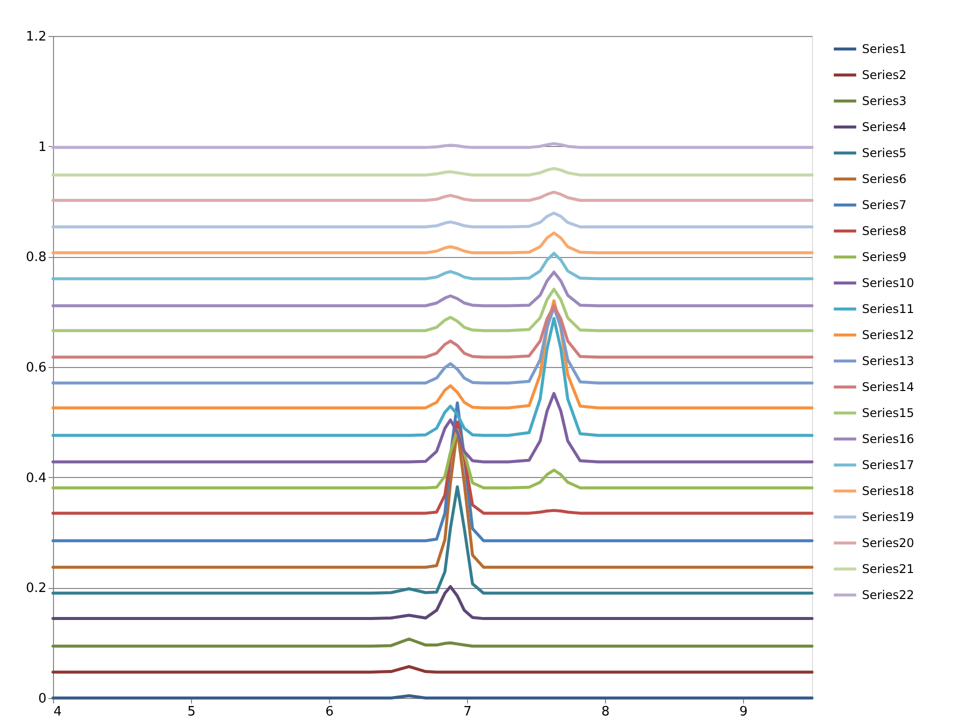 Image resolution: width=971 pixels, height=725 pixels. I want to click on y-tick-label: 0.8, so click(36, 258).